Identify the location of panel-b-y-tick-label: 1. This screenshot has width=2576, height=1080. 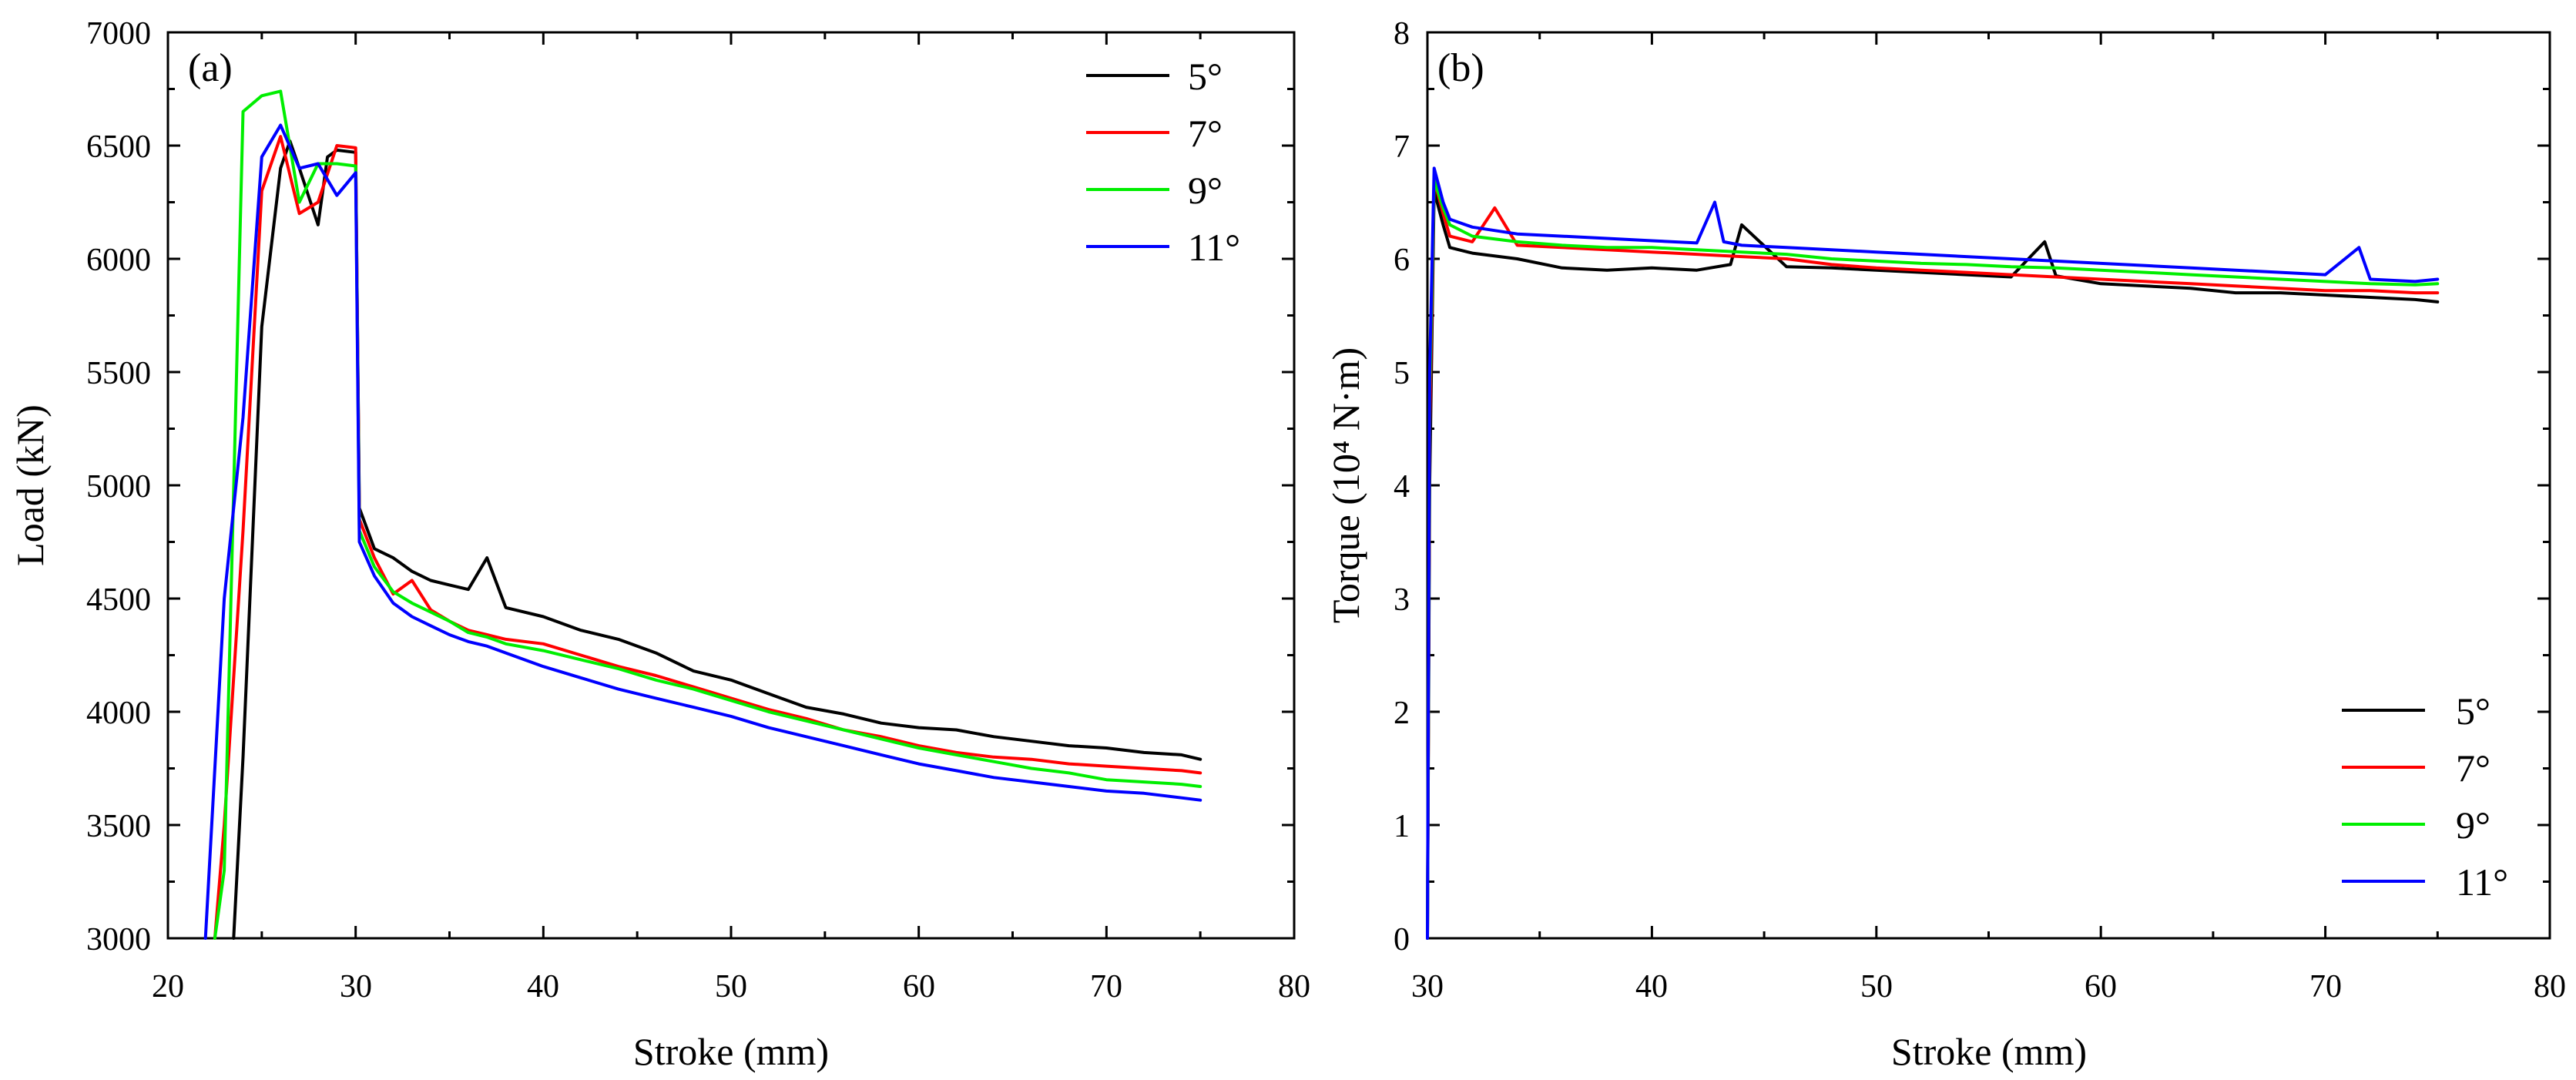
(1402, 826).